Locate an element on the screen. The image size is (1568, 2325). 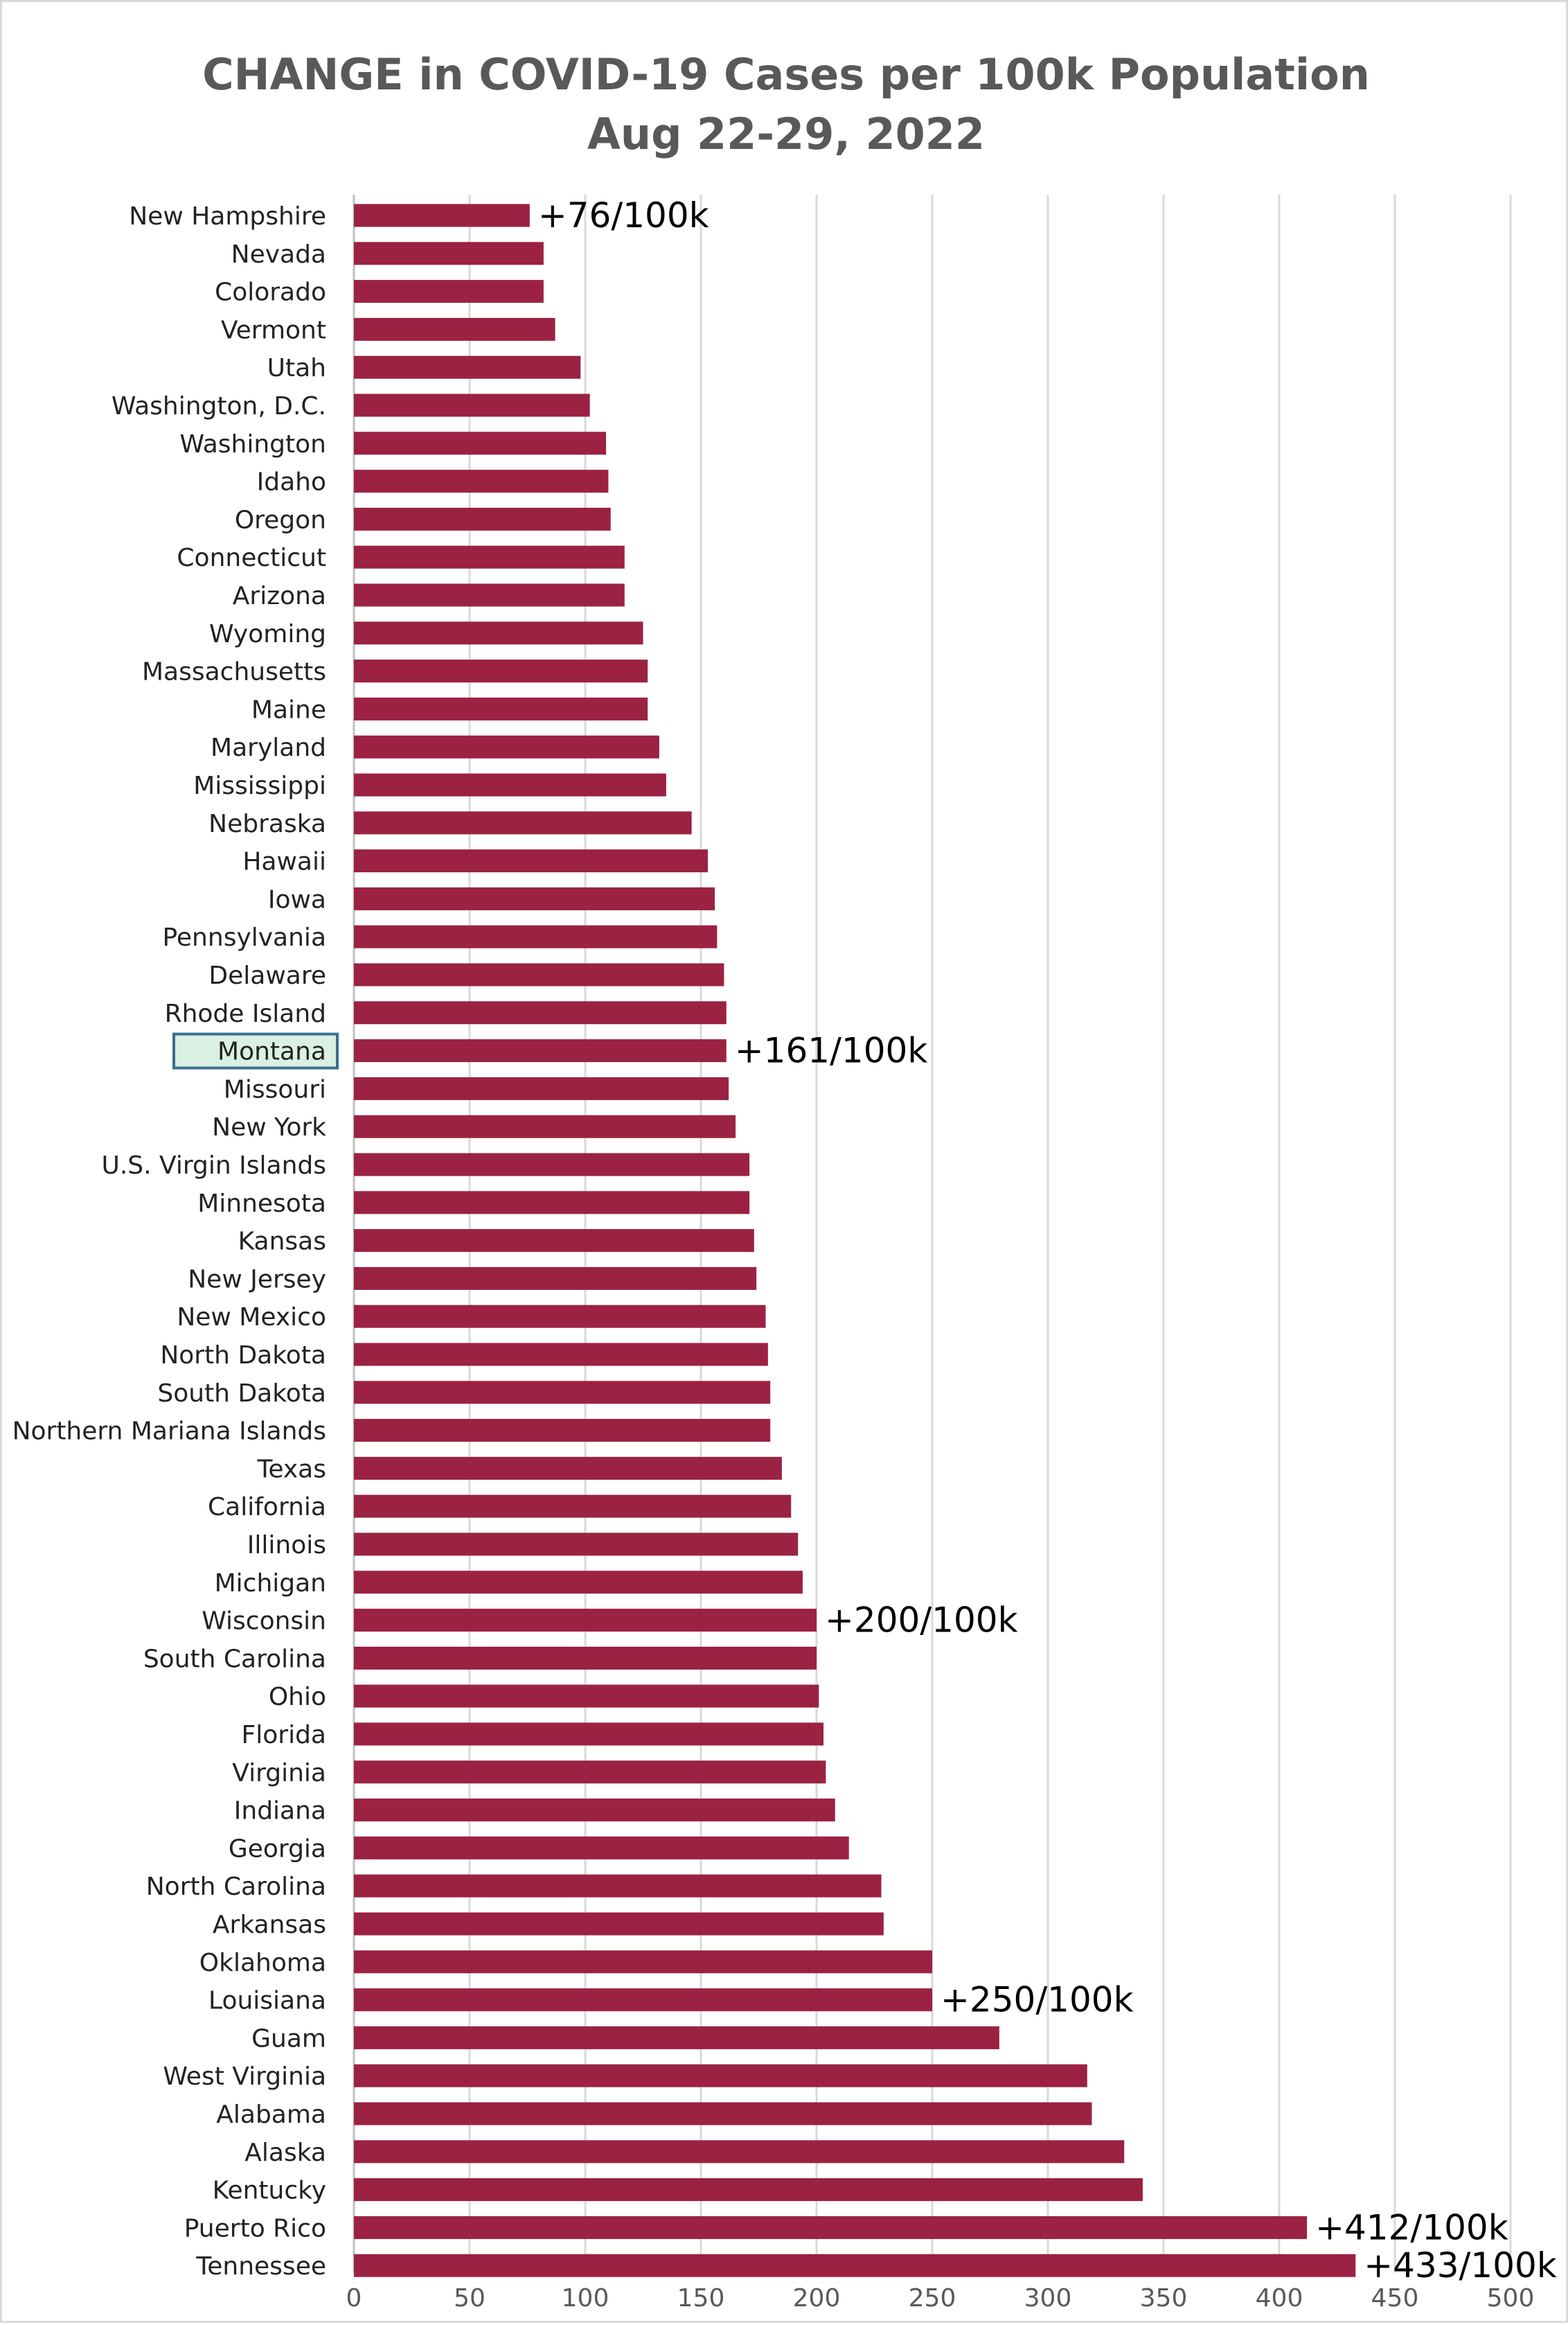
category-label: Washington is located at coordinates (253, 445).